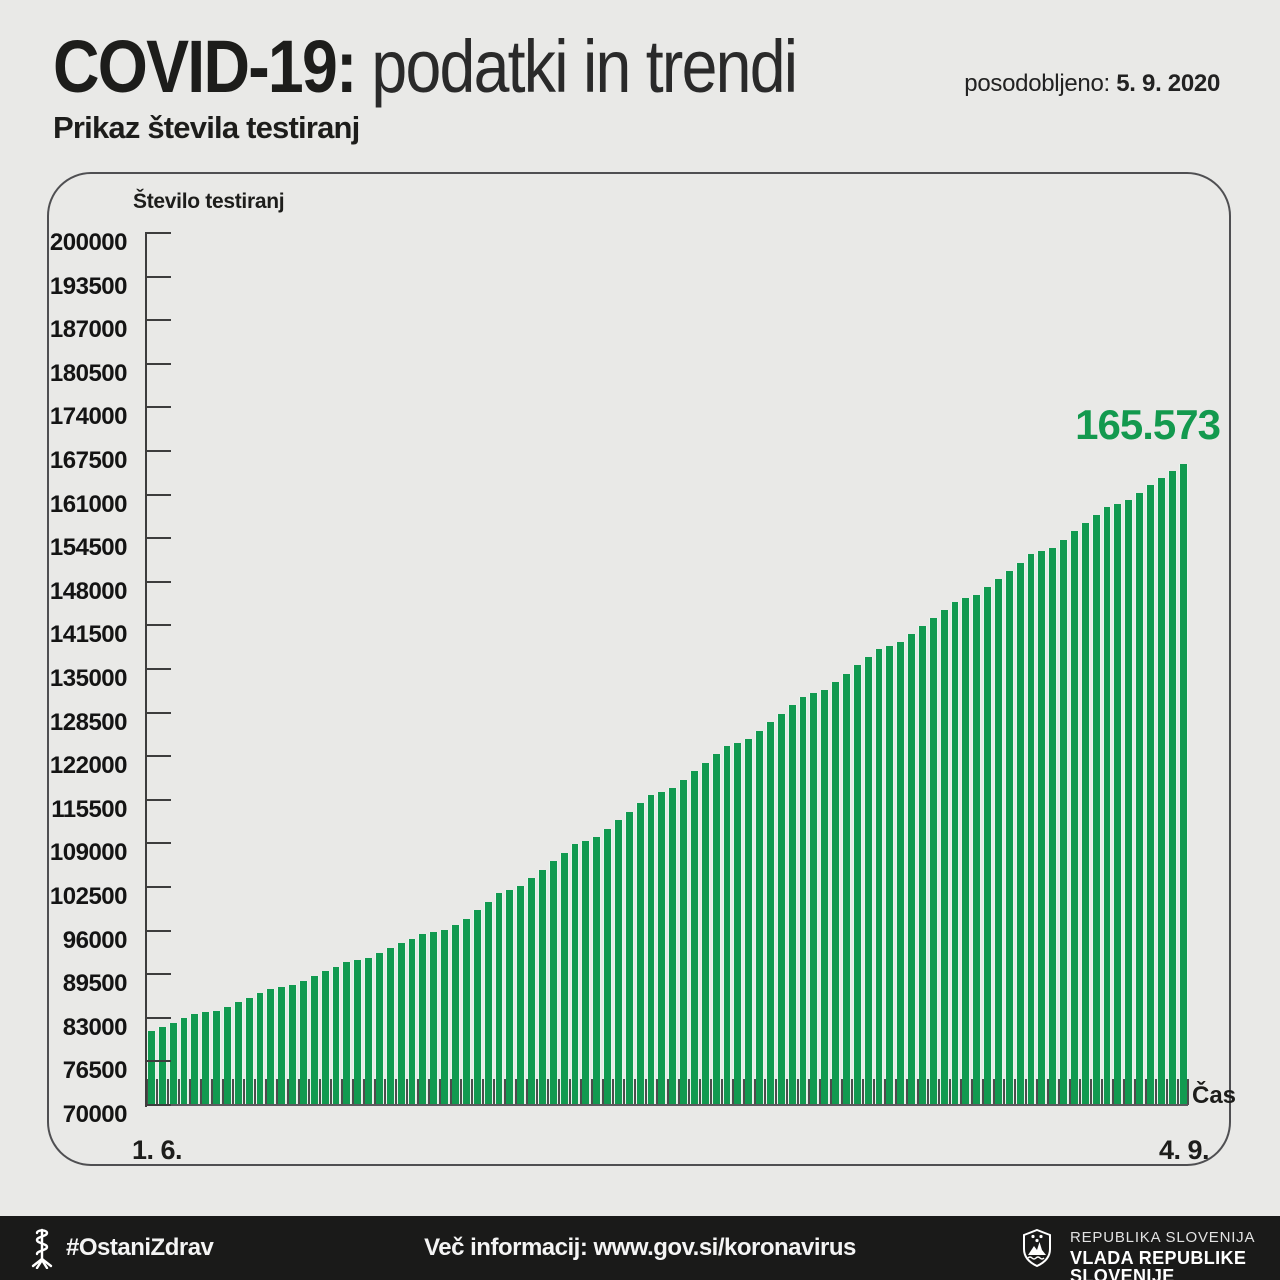 The height and width of the screenshot is (1280, 1280). I want to click on y-tick-label: 83000, so click(95, 1027).